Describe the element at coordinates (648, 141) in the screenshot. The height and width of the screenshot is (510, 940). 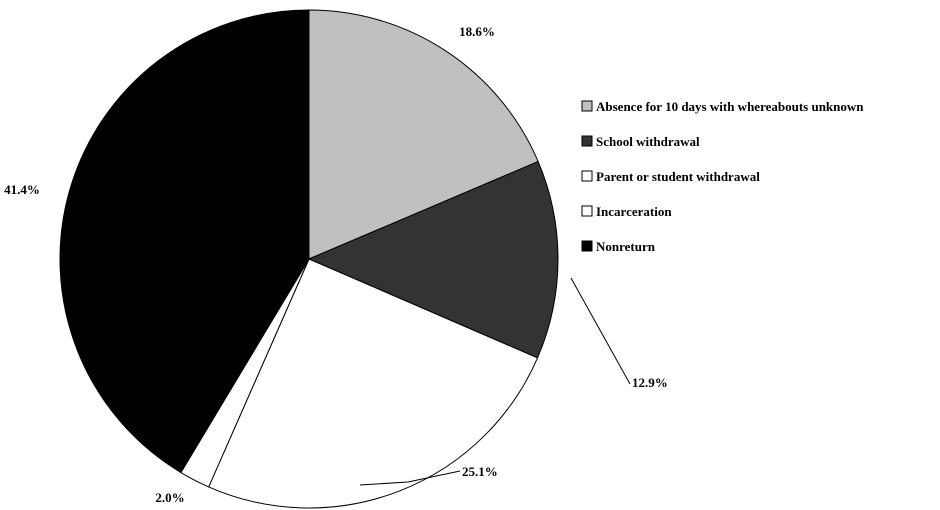
I see `legend-label-2: School withdrawal` at that location.